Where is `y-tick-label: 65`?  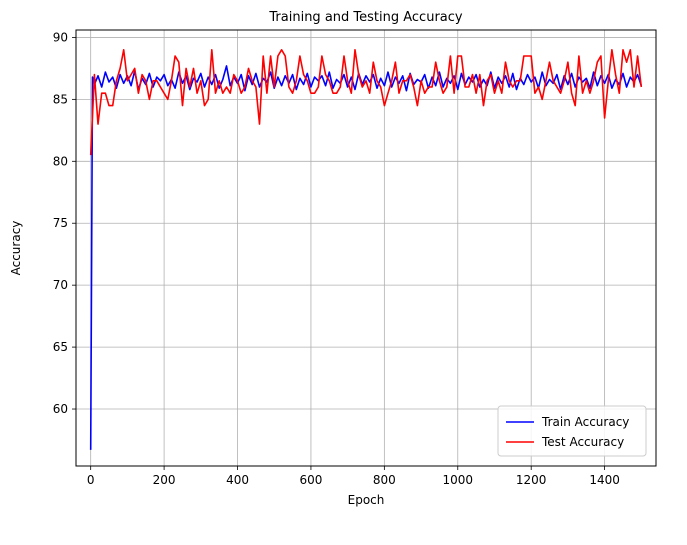
y-tick-label: 65 is located at coordinates (60, 347).